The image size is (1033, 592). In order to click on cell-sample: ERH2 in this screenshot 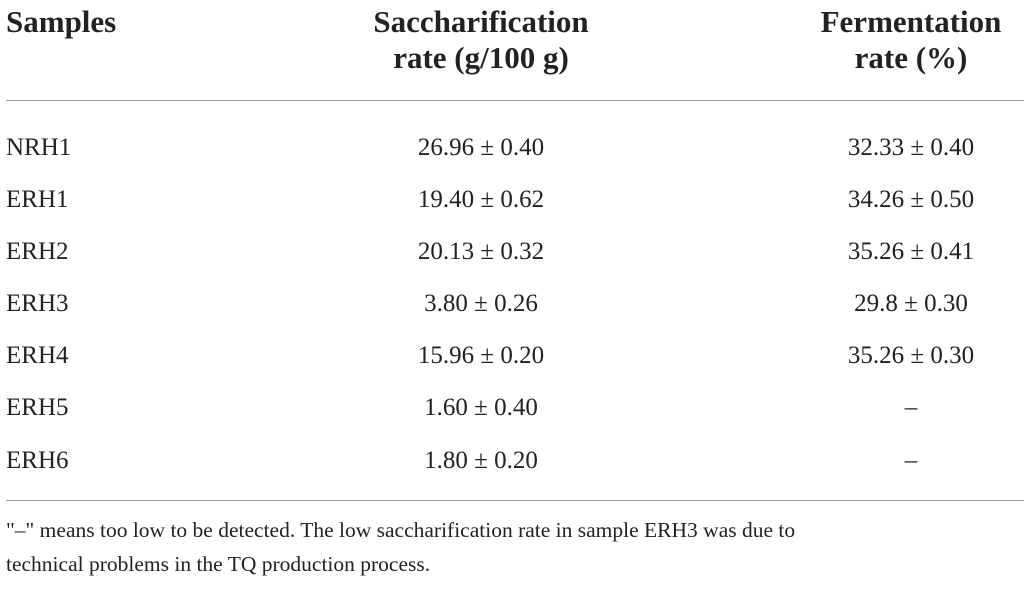, I will do `click(37, 251)`.